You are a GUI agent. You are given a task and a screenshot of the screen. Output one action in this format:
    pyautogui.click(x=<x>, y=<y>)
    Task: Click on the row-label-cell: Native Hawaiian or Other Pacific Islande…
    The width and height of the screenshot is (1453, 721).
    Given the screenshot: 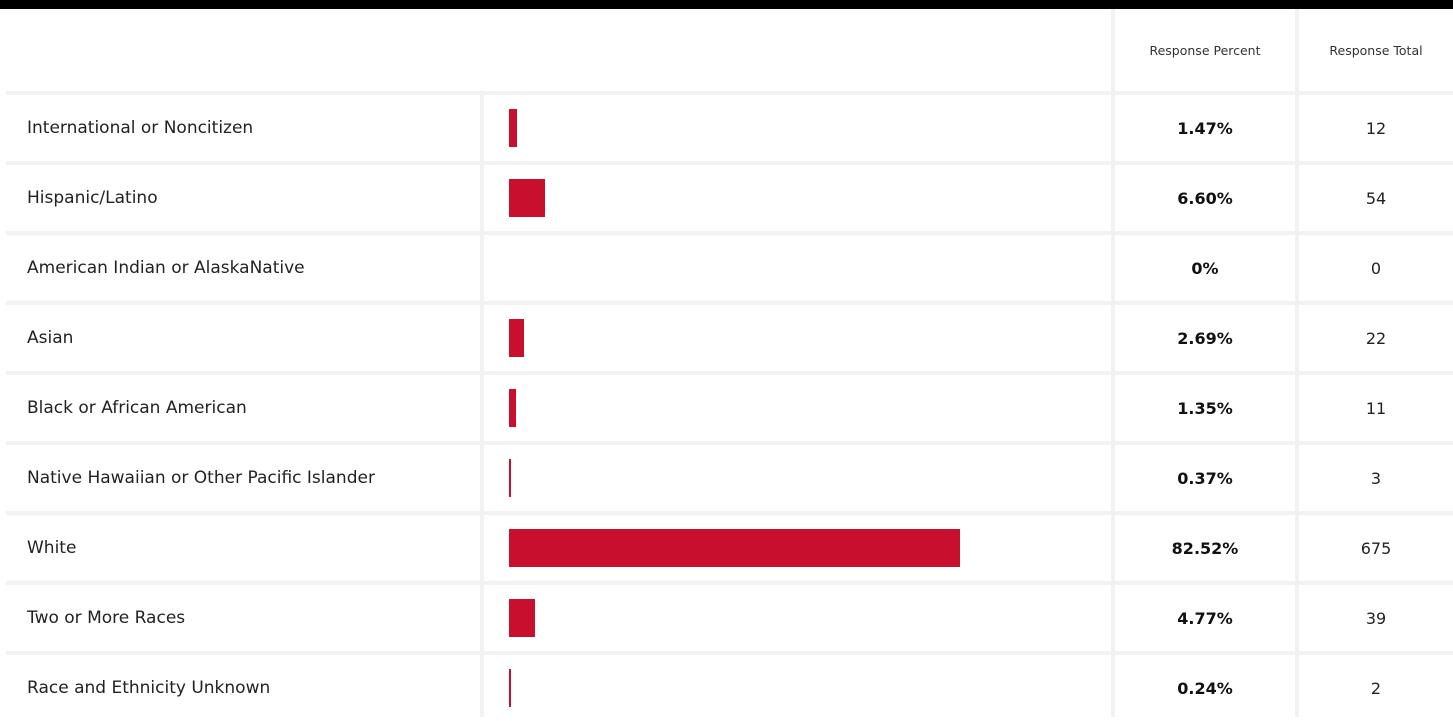 What is the action you would take?
    pyautogui.click(x=243, y=478)
    